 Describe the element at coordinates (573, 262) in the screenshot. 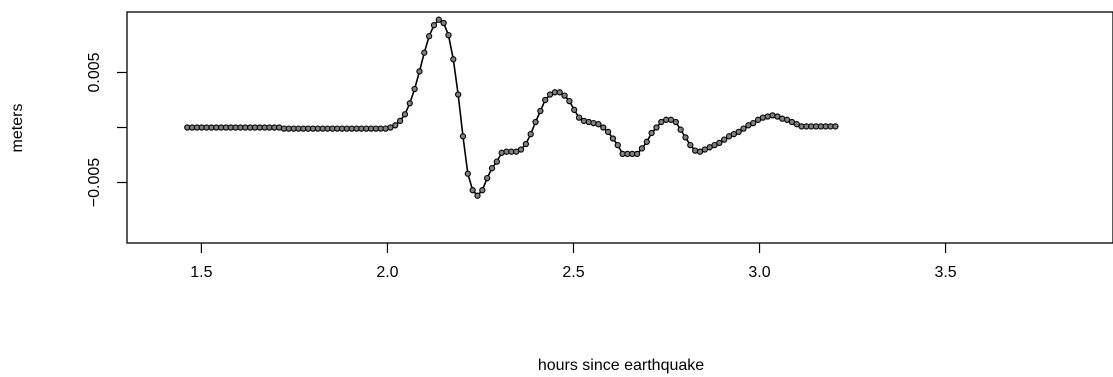

I see `x-axis: 1.5 2.0 2.5 3.0 3.5` at that location.